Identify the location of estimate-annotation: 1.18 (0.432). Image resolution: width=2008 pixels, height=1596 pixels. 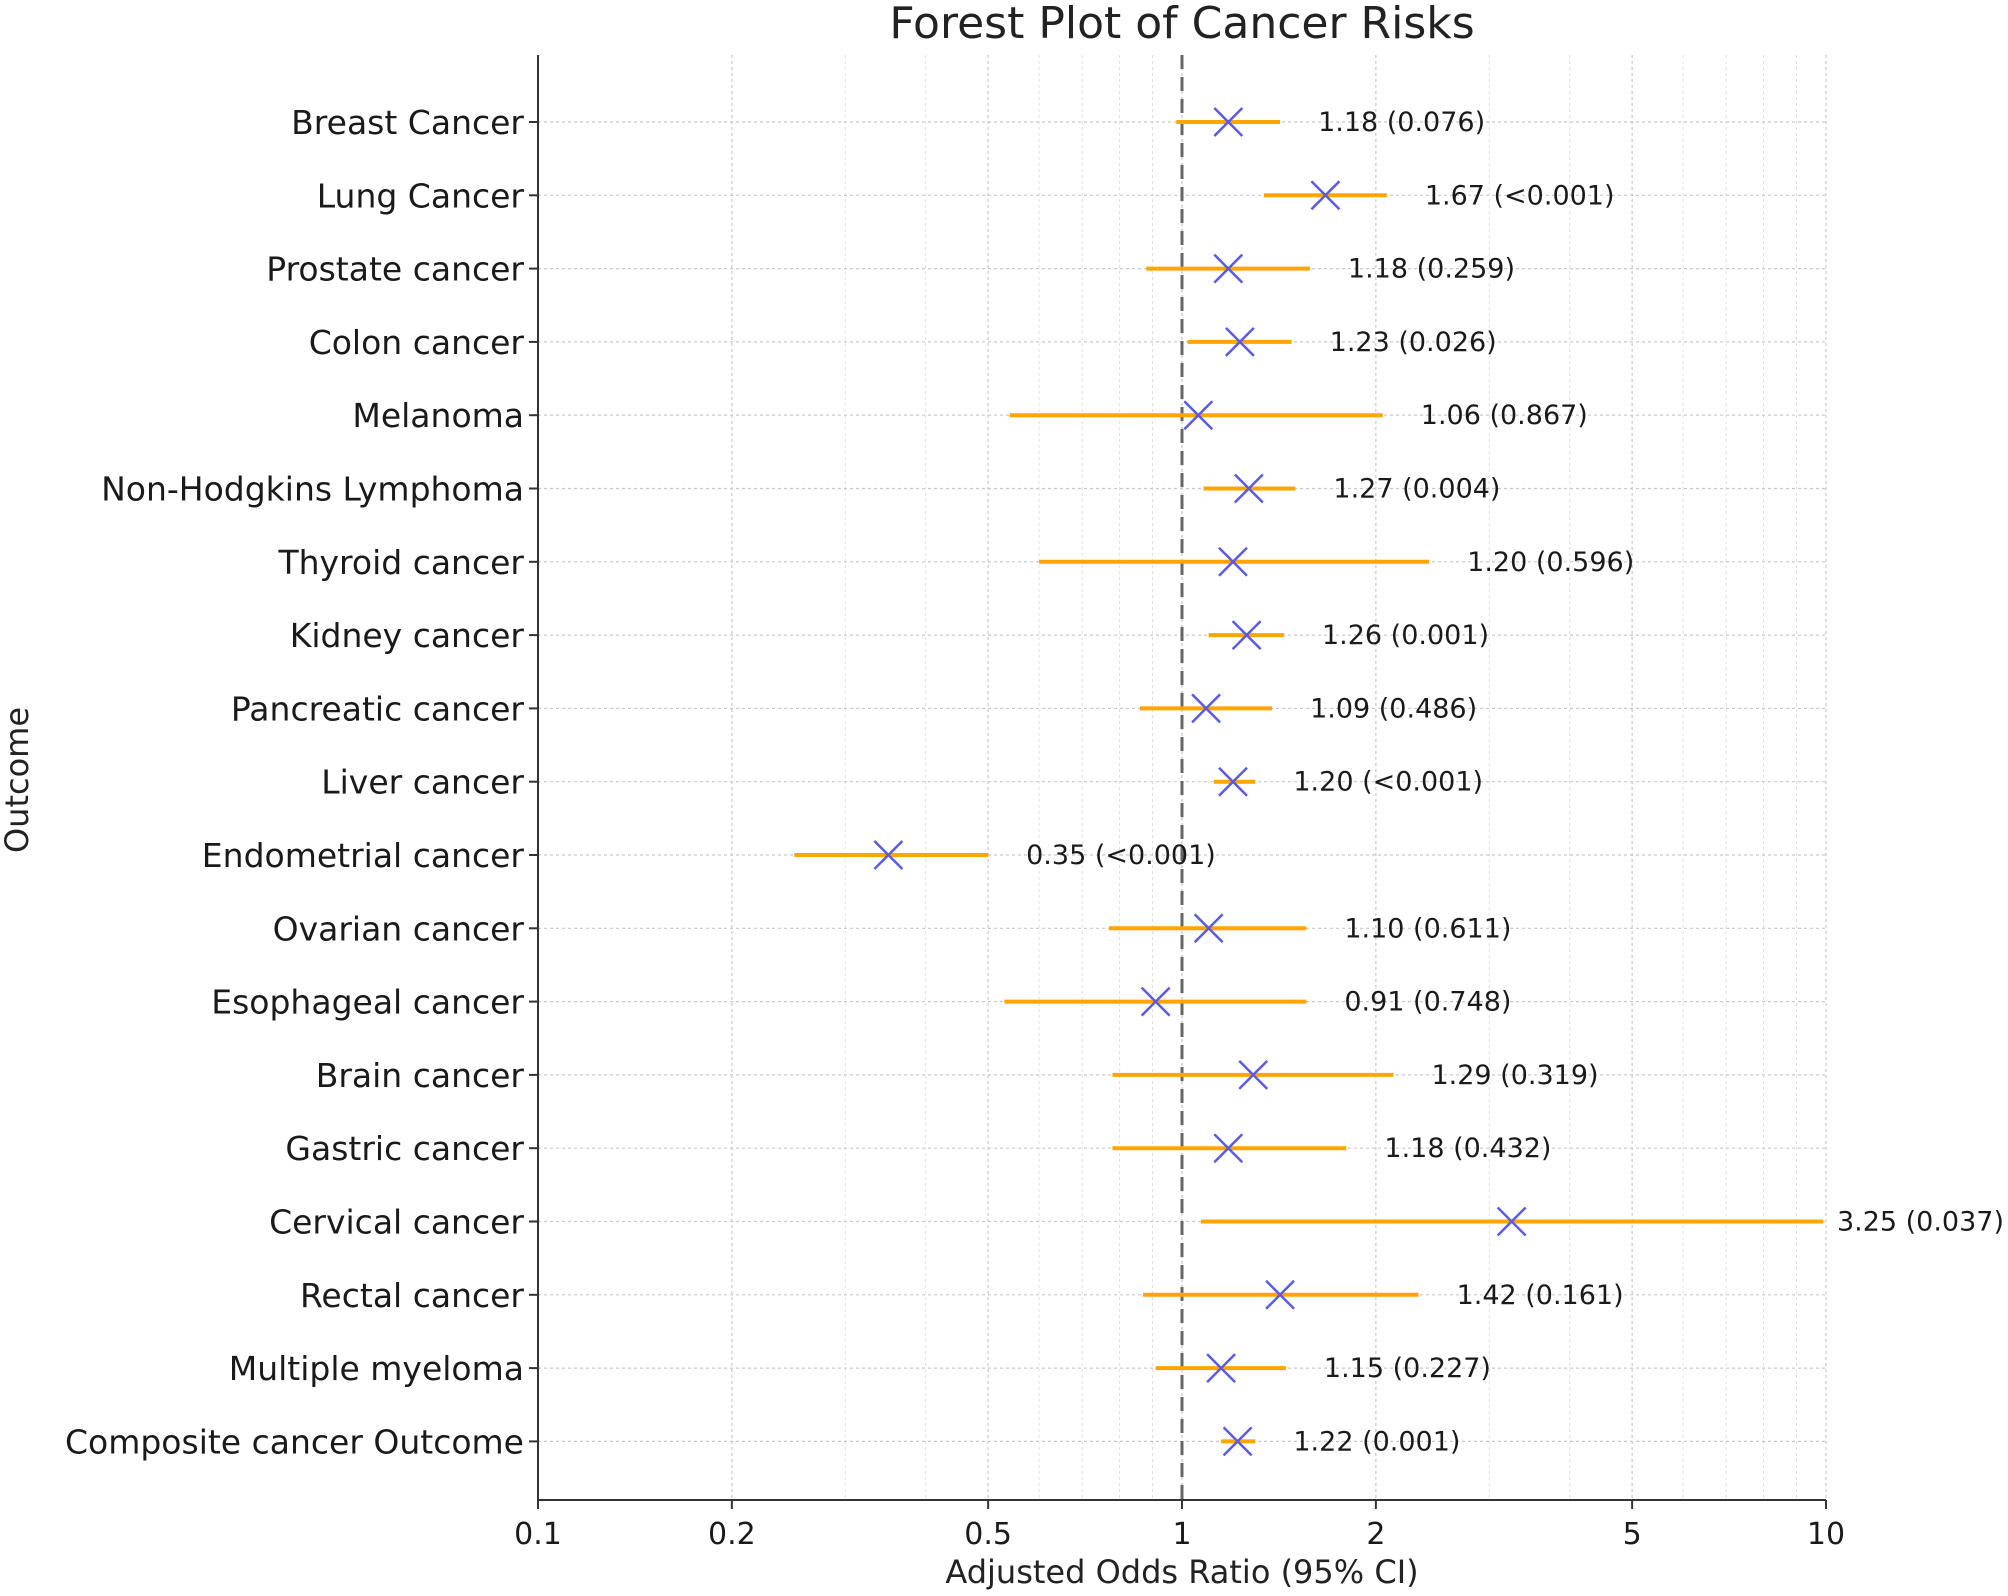
(1467, 1148).